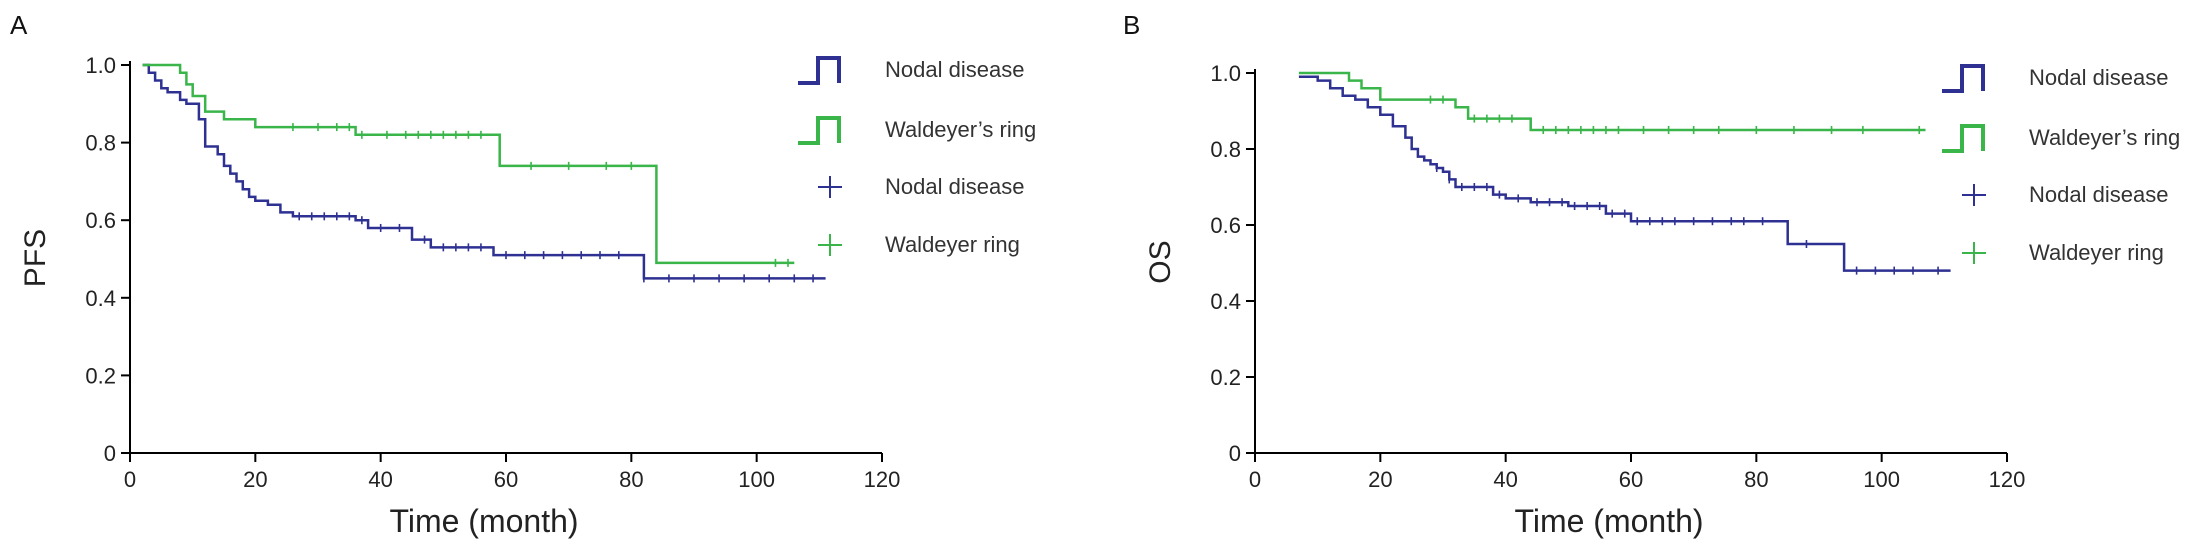 The image size is (2205, 544). I want to click on y-axis-title: OS, so click(1160, 261).